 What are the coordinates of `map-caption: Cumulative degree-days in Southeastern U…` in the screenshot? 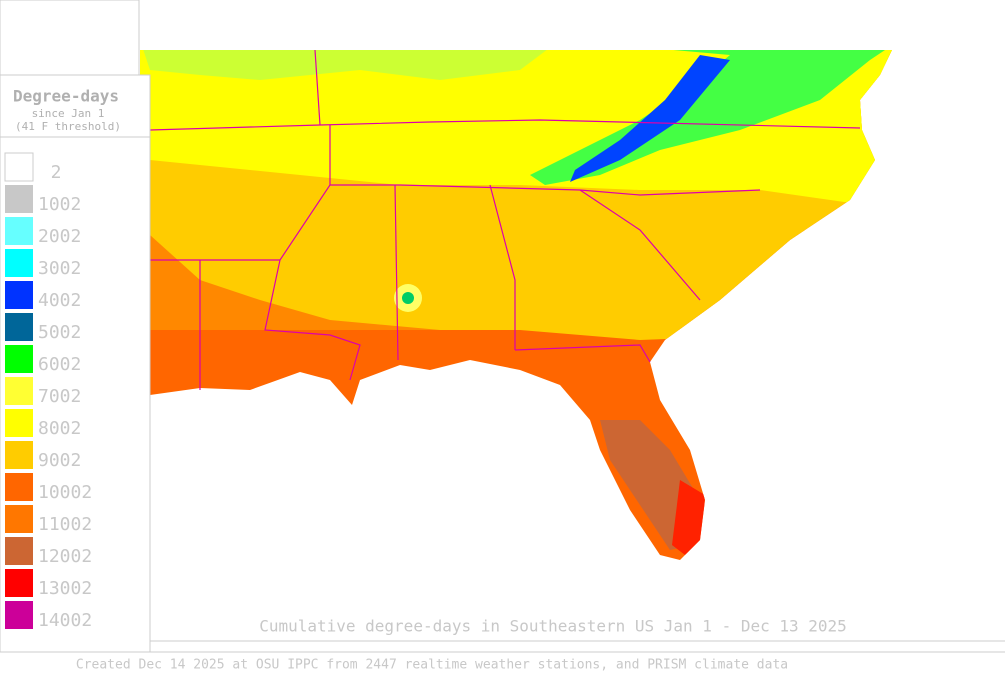 It's located at (553, 626).